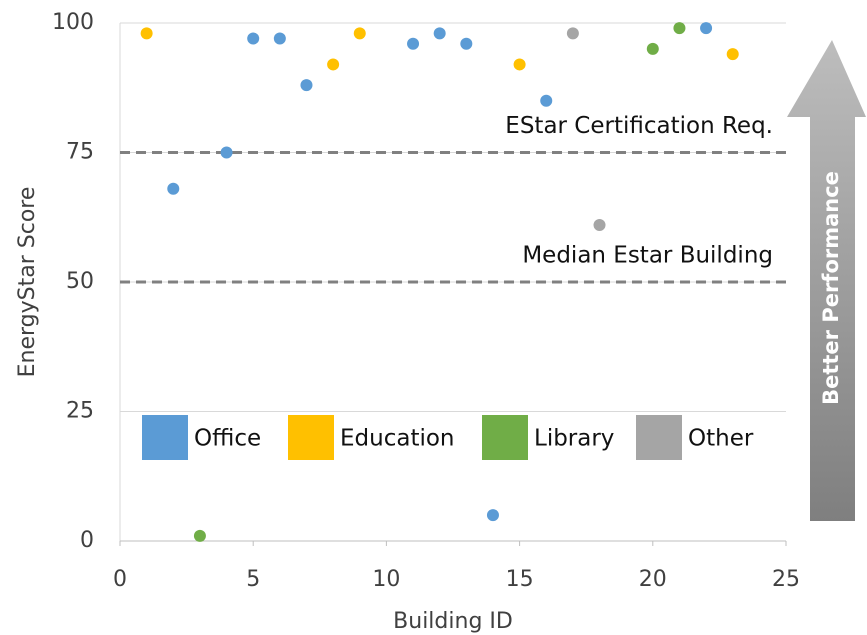 Image resolution: width=867 pixels, height=635 pixels. What do you see at coordinates (653, 579) in the screenshot?
I see `x-tick-label: 20` at bounding box center [653, 579].